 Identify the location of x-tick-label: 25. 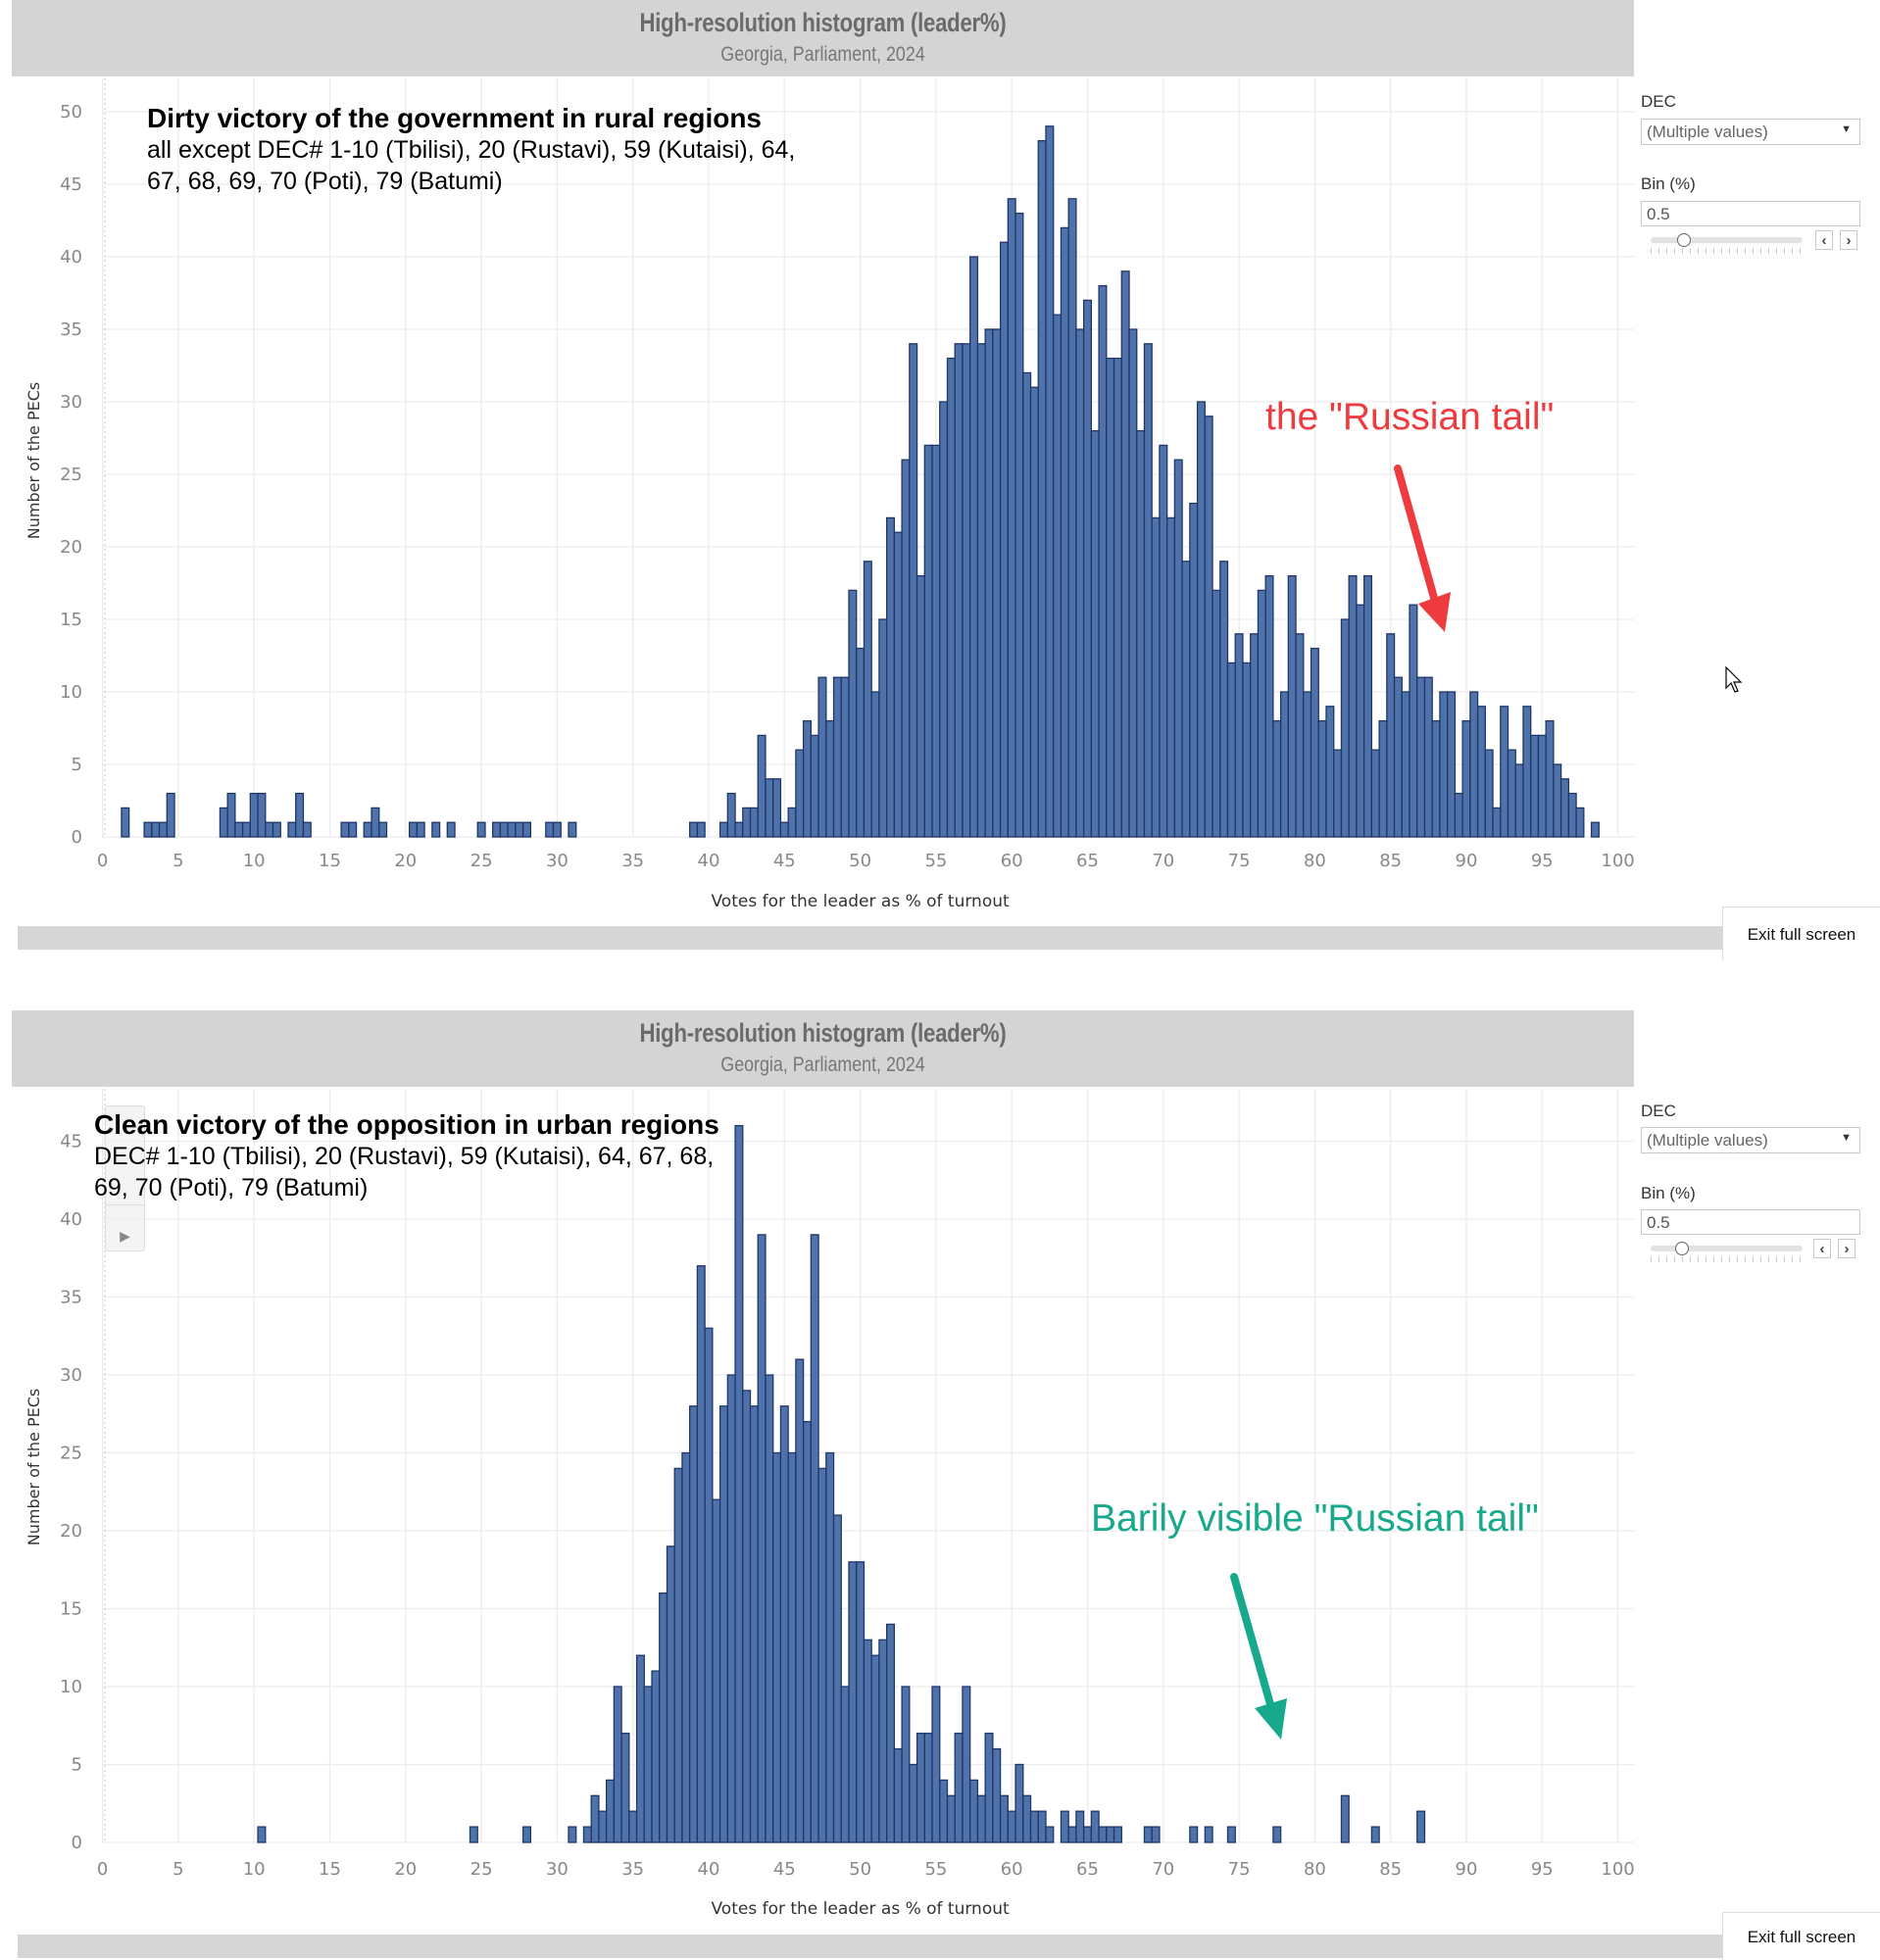
(481, 1869).